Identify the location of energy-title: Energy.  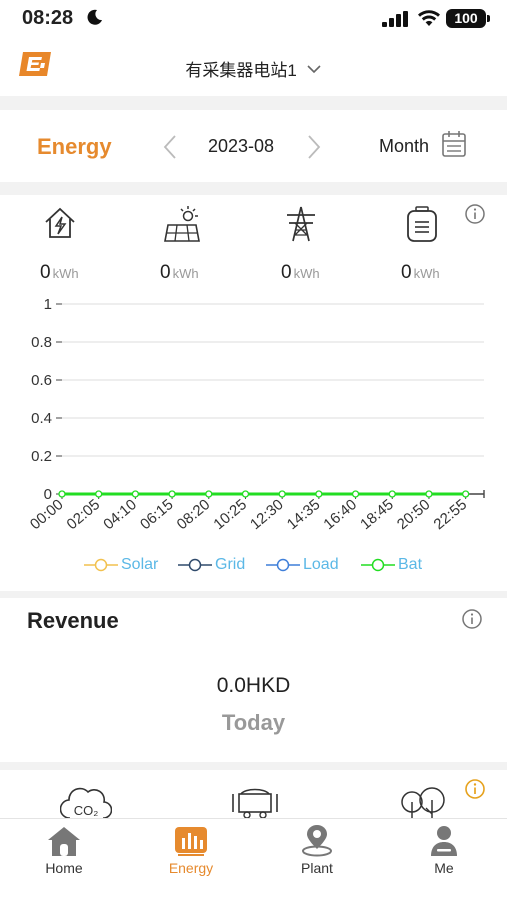
(74, 146).